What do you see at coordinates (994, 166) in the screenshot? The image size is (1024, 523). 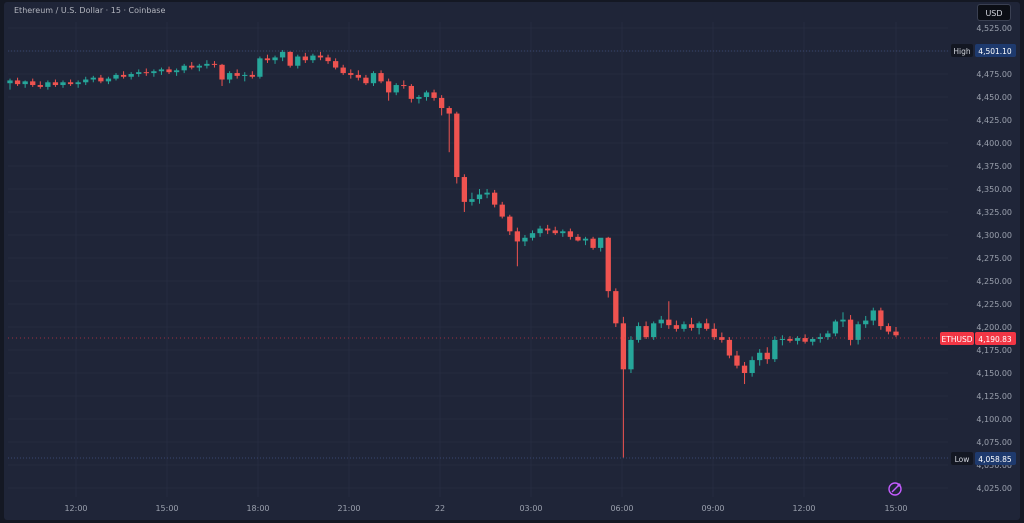 I see `y-tick-label: 4,375.00` at bounding box center [994, 166].